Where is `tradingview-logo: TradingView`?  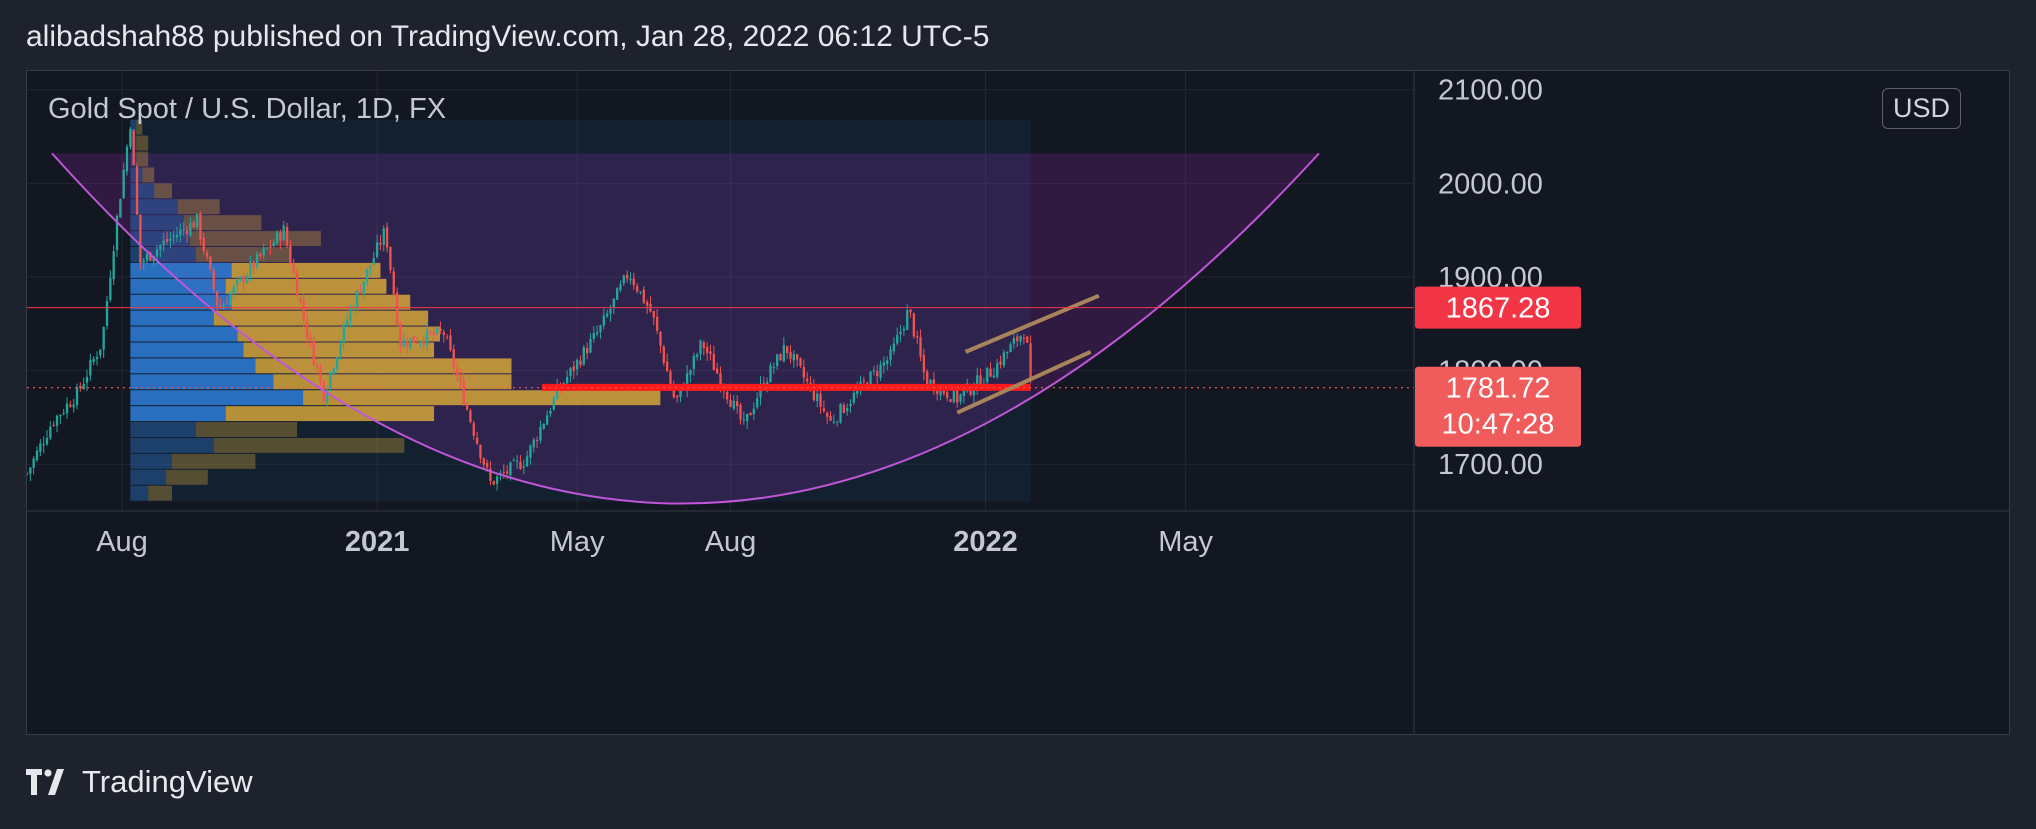 tradingview-logo: TradingView is located at coordinates (139, 782).